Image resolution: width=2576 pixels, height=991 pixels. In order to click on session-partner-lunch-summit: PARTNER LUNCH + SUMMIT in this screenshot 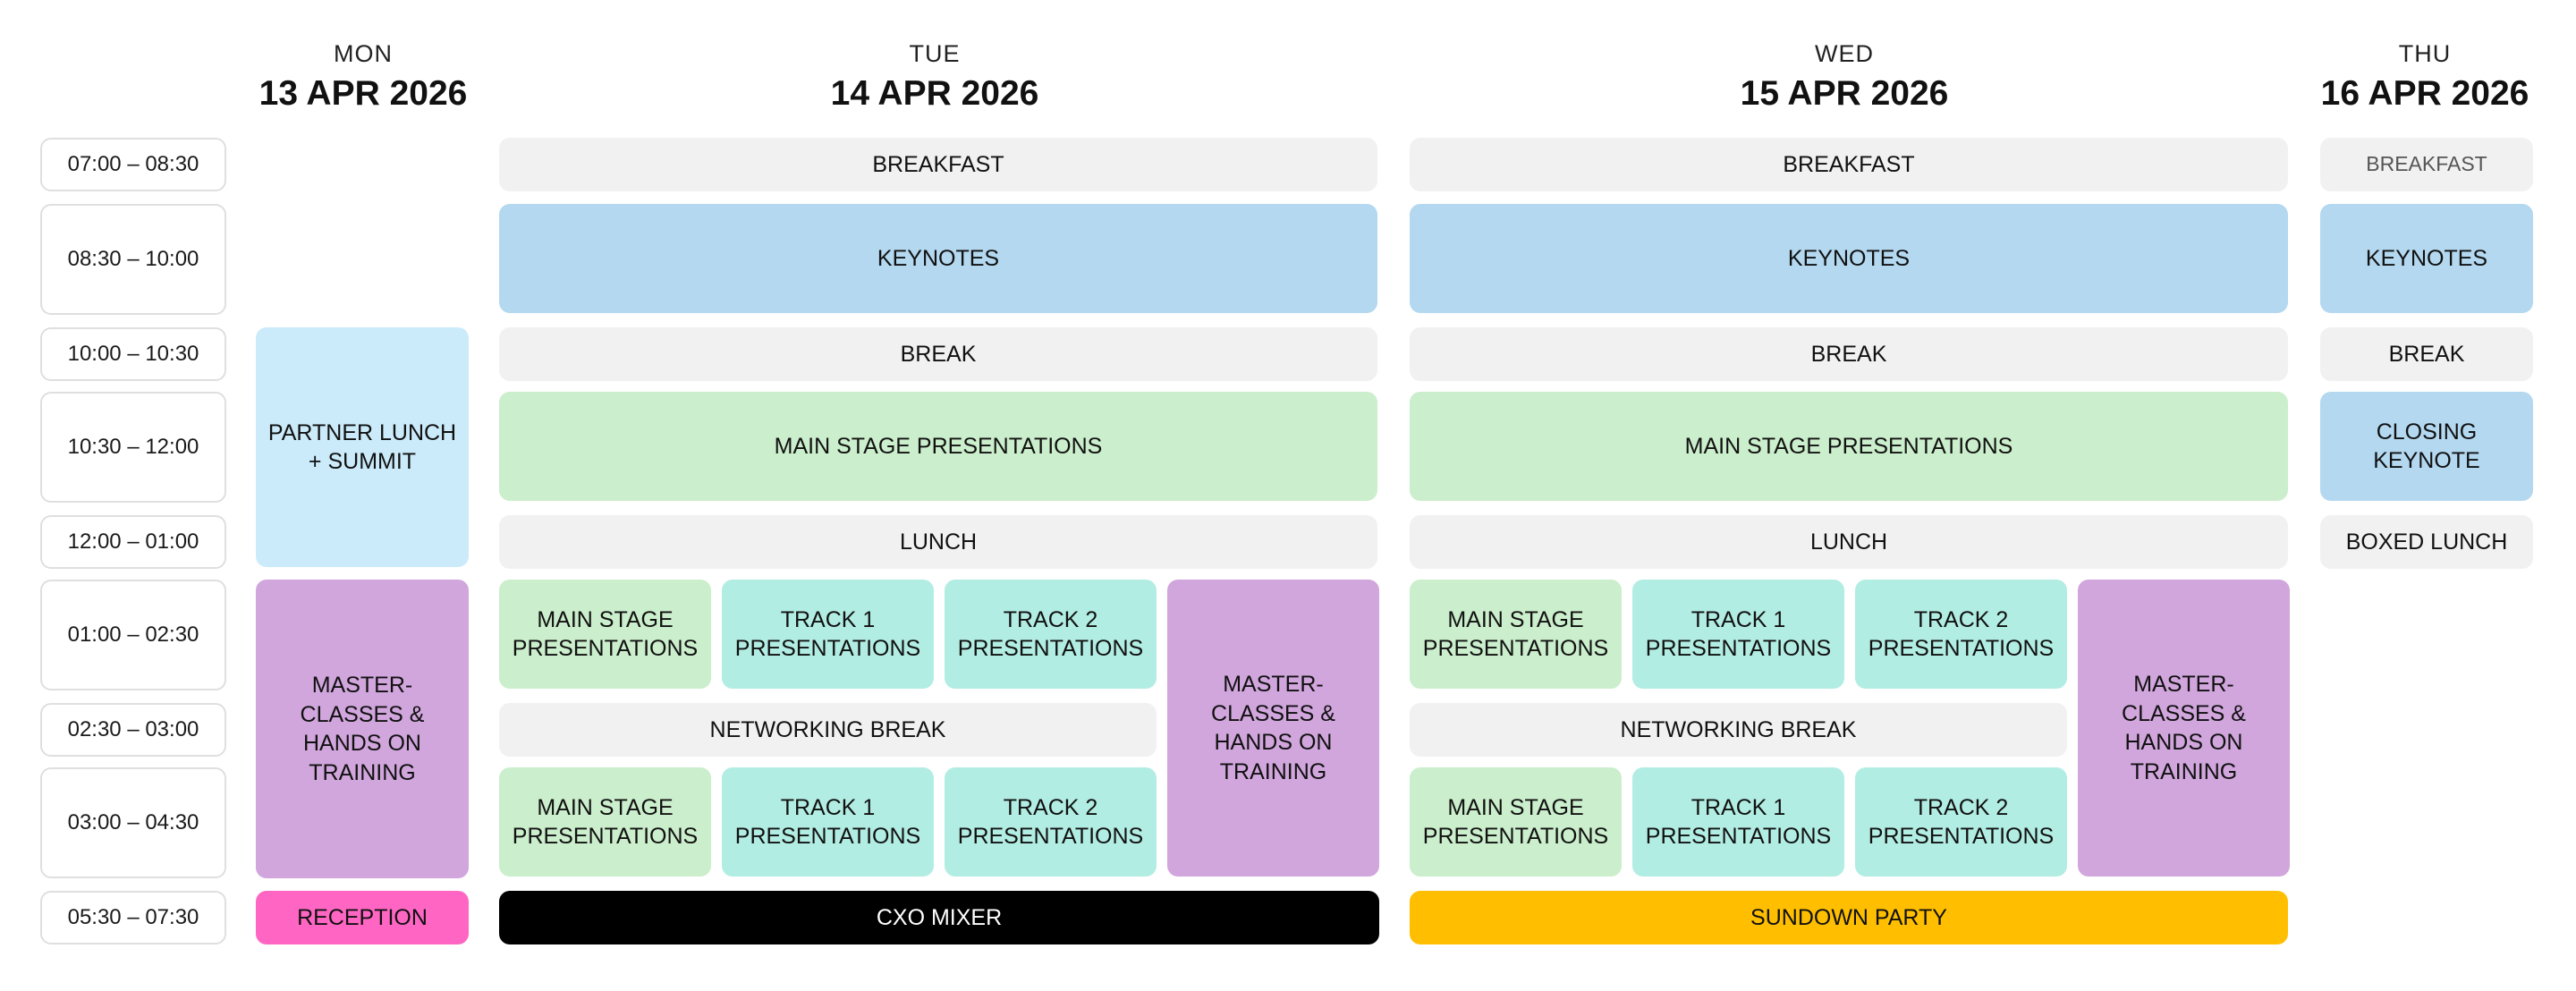, I will do `click(362, 447)`.